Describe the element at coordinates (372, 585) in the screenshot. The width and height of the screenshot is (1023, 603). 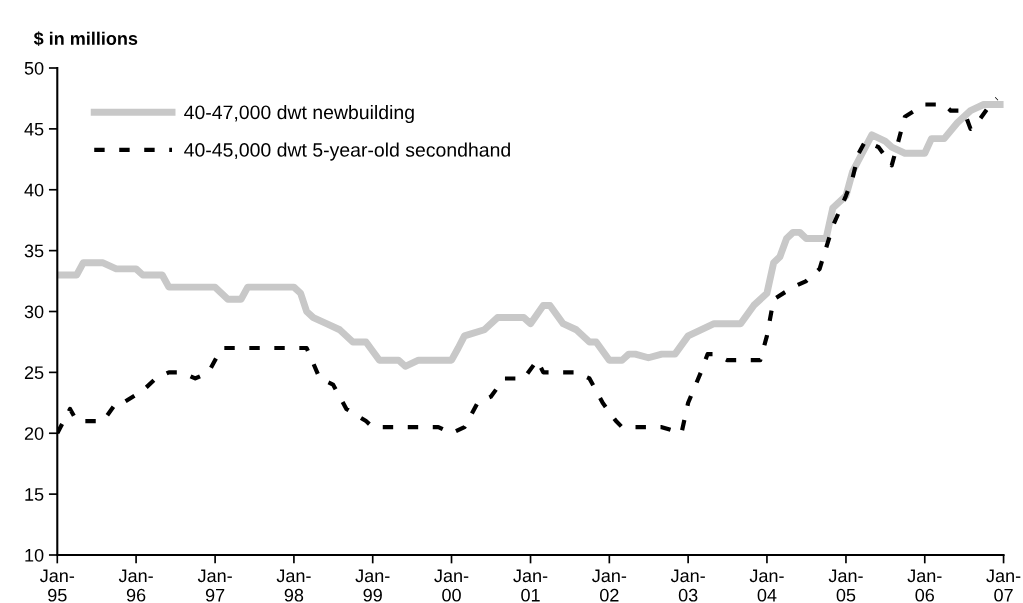
I see `x-tick-label: Jan- 99` at that location.